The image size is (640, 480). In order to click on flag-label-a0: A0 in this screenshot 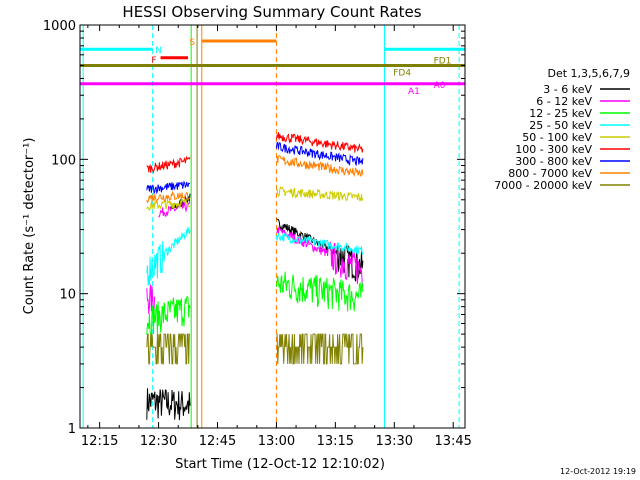, I will do `click(440, 86)`.